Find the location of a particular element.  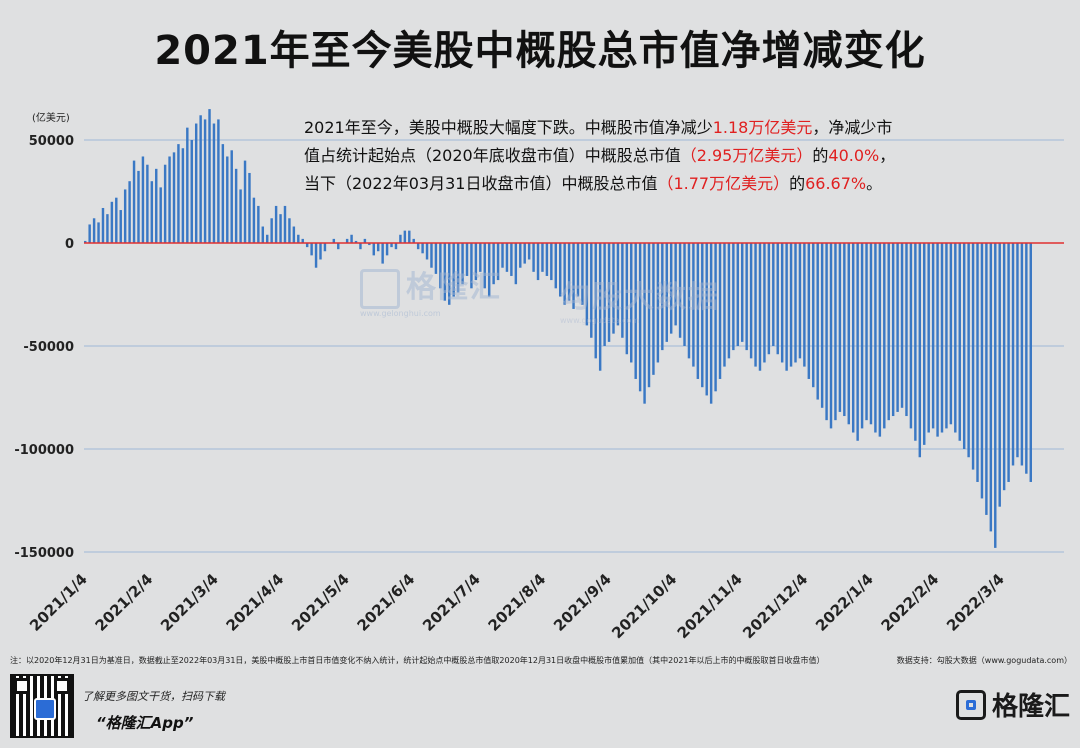

watermark-gelonghui: 格隆汇 www.gelonghui.com is located at coordinates (431, 293).